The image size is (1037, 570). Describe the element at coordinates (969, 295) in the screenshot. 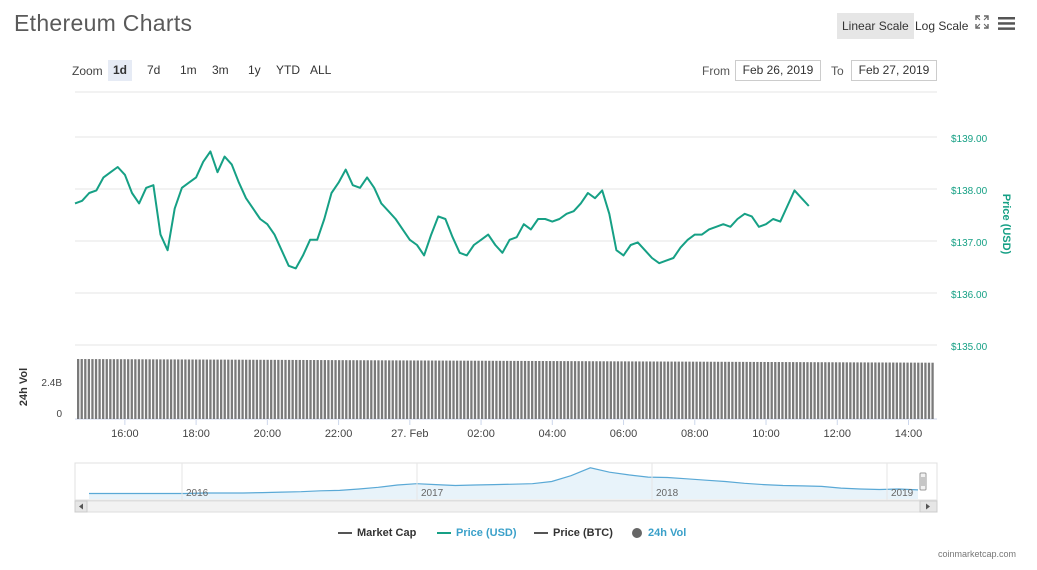

I see `price-tick-label: $136.00` at that location.